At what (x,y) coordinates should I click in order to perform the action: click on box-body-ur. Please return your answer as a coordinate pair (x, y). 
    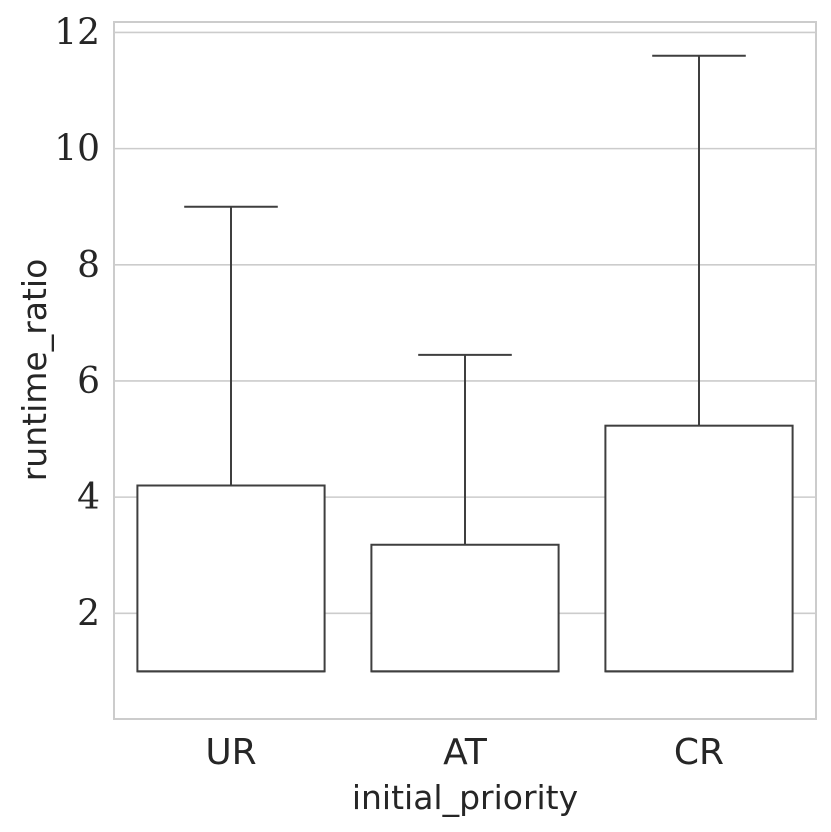
    Looking at the image, I should click on (231, 578).